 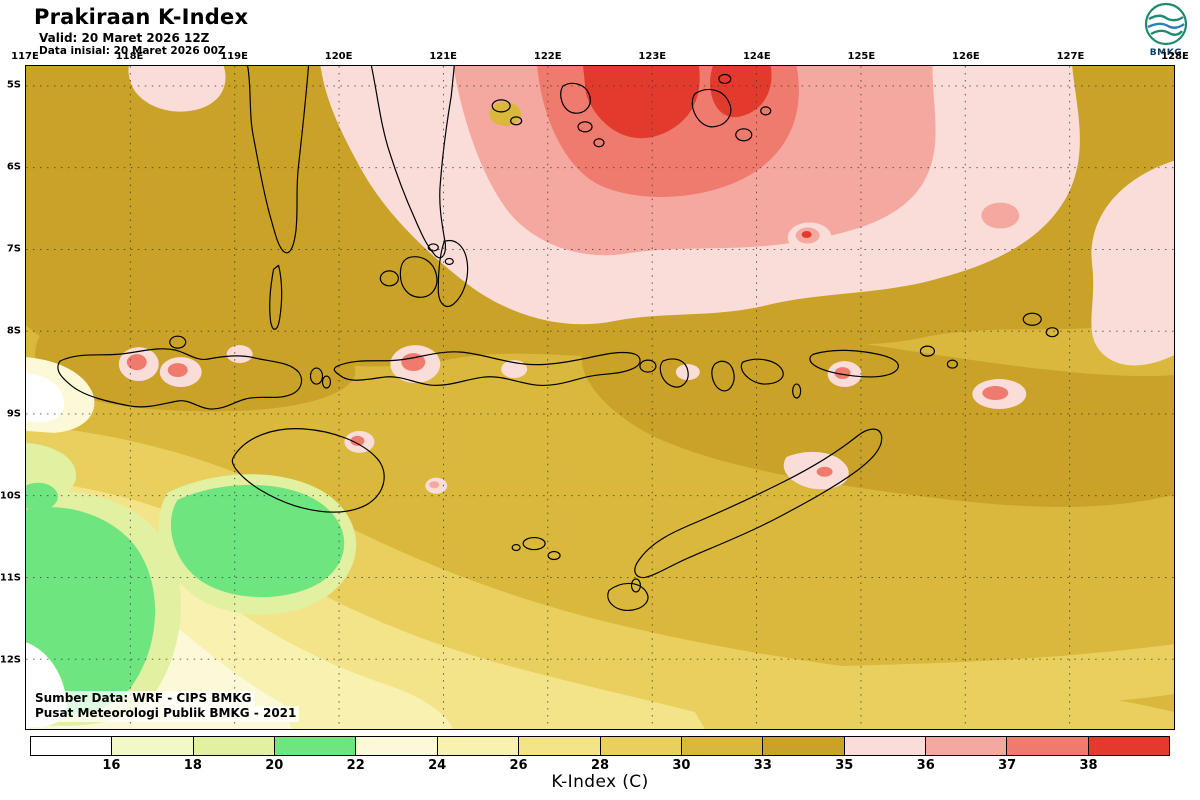 What do you see at coordinates (518, 765) in the screenshot?
I see `colorbar-tick: 26` at bounding box center [518, 765].